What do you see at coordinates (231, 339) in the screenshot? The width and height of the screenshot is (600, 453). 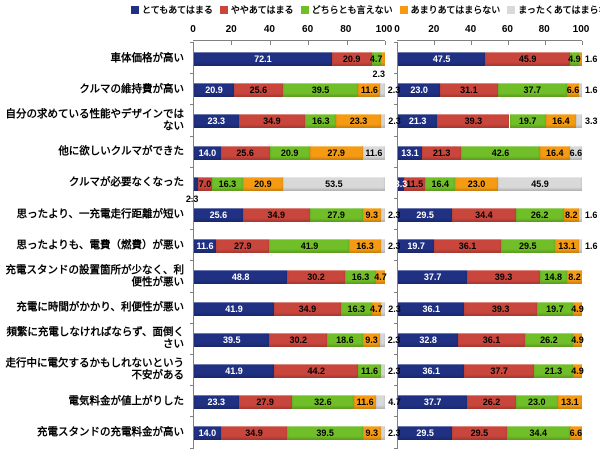 I see `data-label: 39.5` at bounding box center [231, 339].